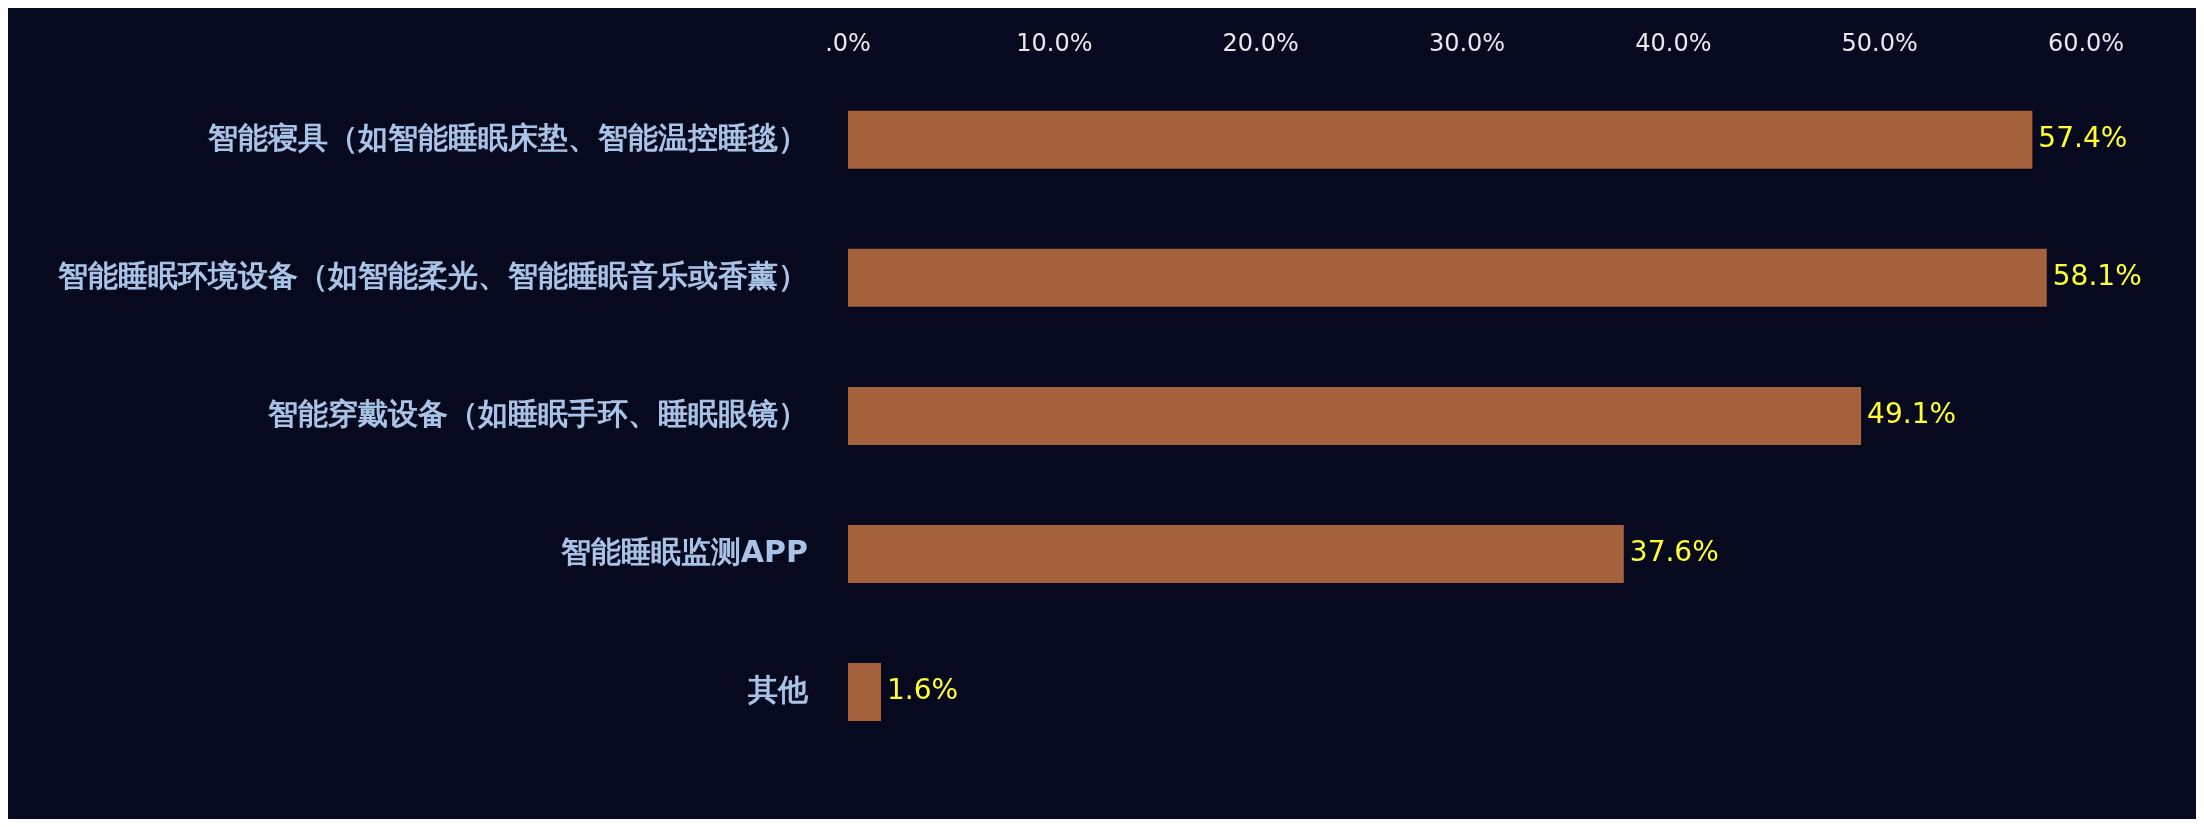  What do you see at coordinates (2086, 42) in the screenshot?
I see `x-tick-label: 60.0%` at bounding box center [2086, 42].